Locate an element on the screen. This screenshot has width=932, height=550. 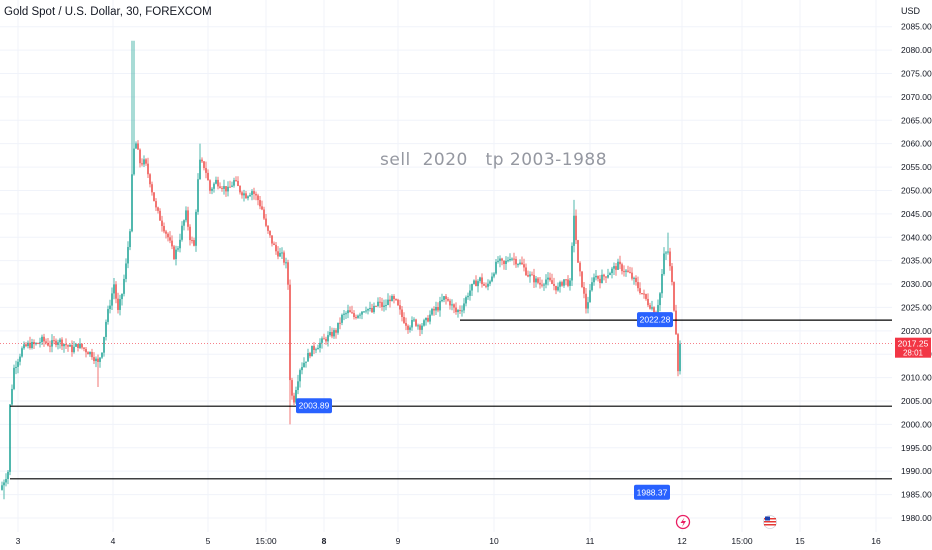
x-tick-label: 10 is located at coordinates (494, 541).